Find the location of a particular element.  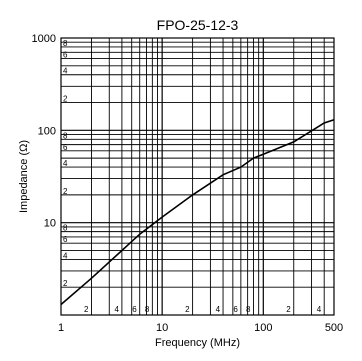

x-major-tick-label: 100 is located at coordinates (263, 328).